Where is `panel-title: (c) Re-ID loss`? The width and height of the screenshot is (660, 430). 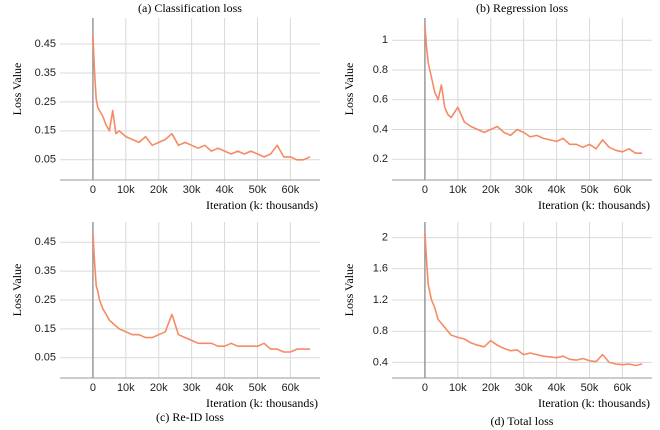
panel-title: (c) Re-ID loss is located at coordinates (190, 417).